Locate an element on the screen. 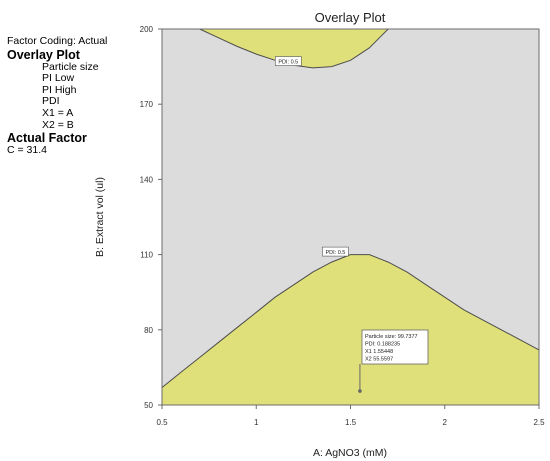 The image size is (550, 461). flag-line: X1 1.55448 is located at coordinates (379, 352).